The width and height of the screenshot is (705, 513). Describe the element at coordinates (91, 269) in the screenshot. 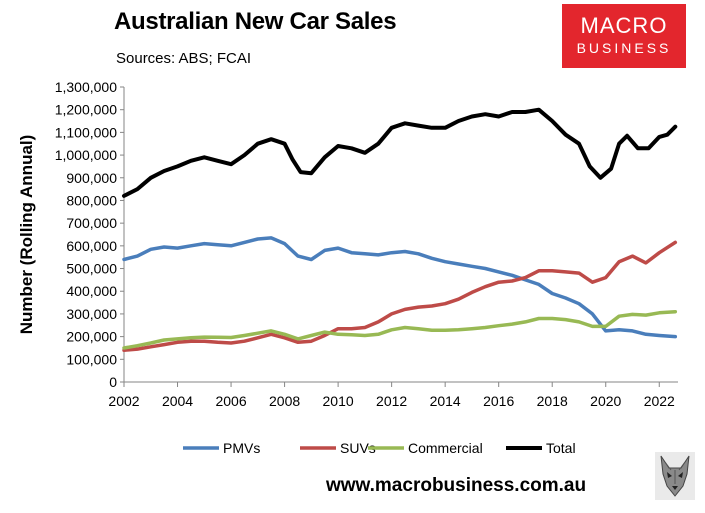

I see `y-tick-label: 500,000` at that location.